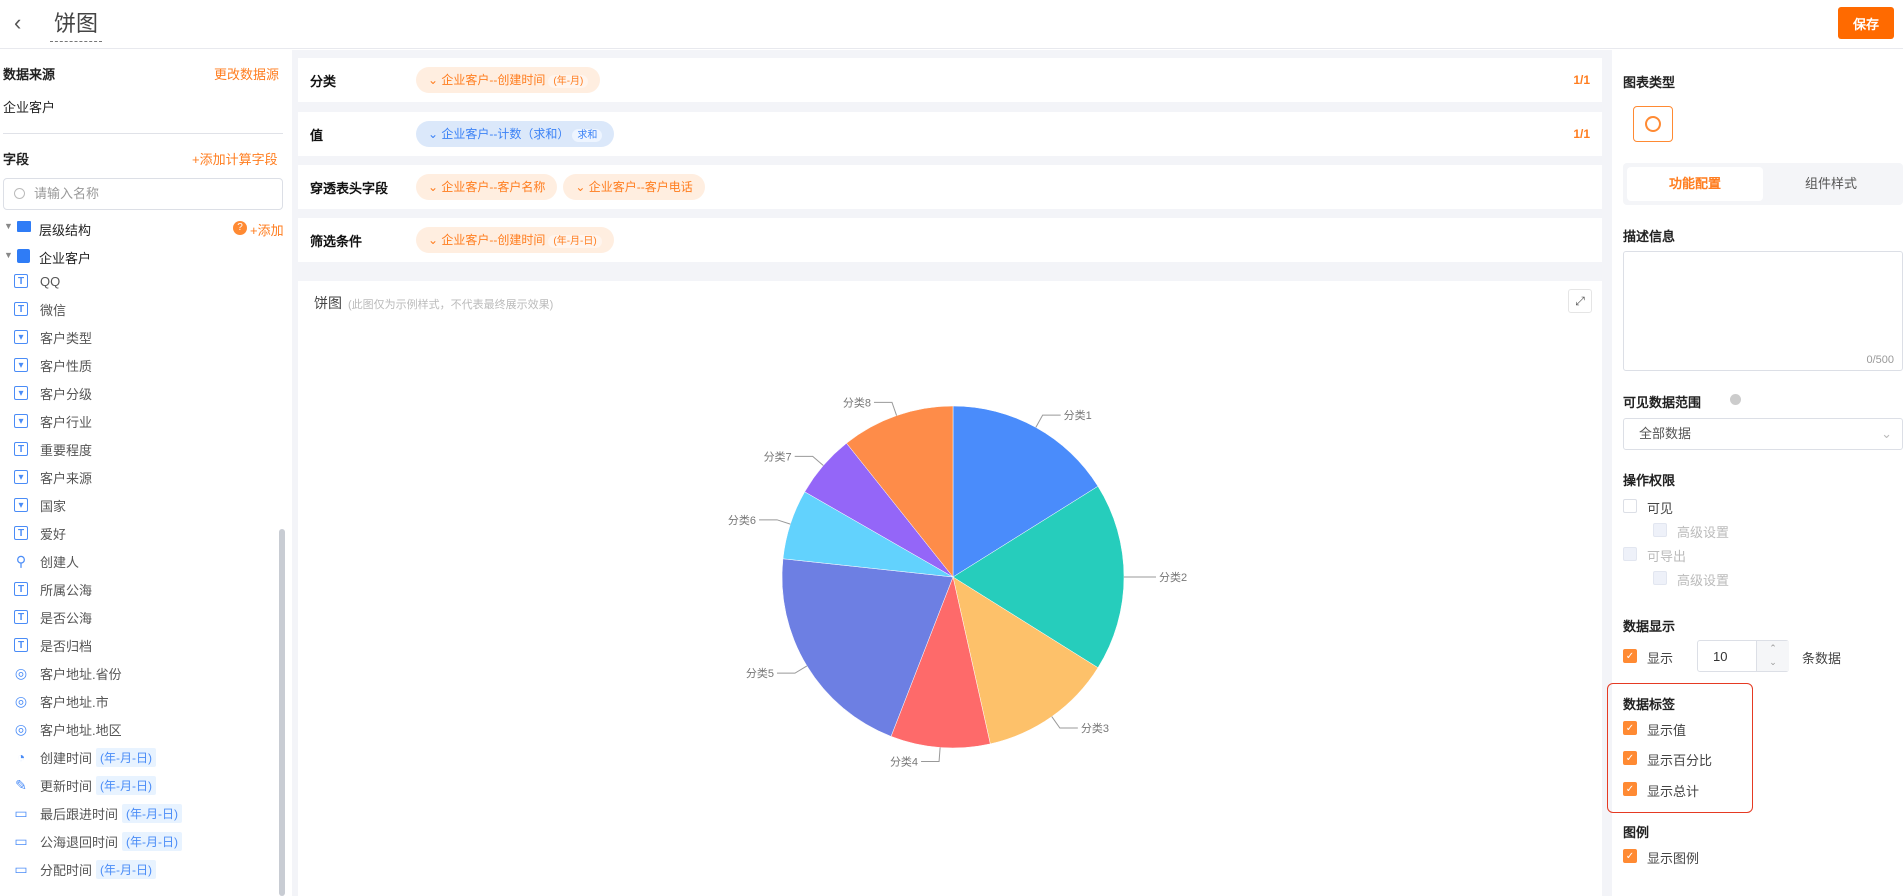 This screenshot has width=1903, height=896. What do you see at coordinates (79, 842) in the screenshot?
I see `field-label: 公海退回时间` at bounding box center [79, 842].